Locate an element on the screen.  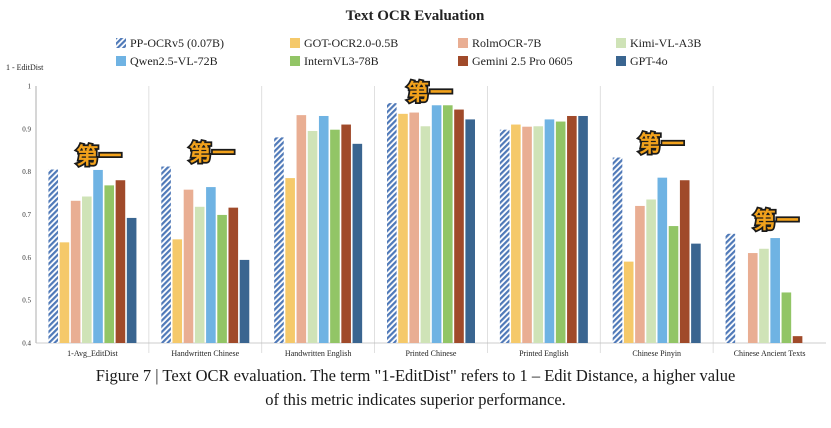
bar-handwritten-chinese-internvl3-78b is located at coordinates (222, 278).